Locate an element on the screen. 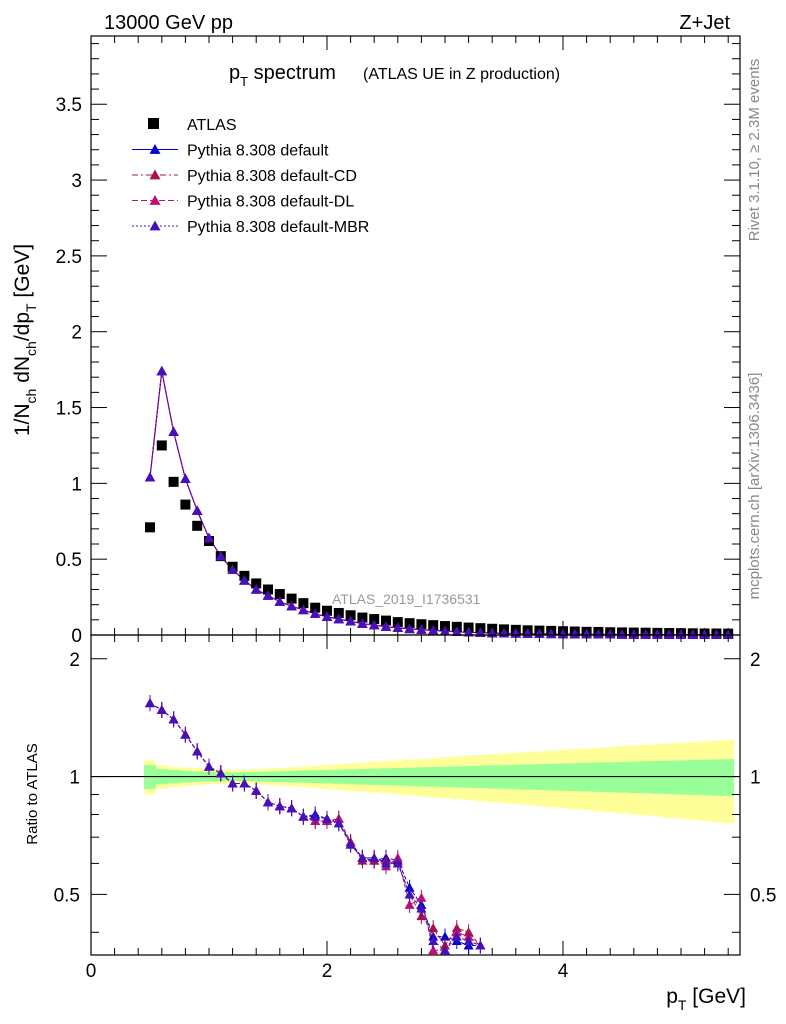 This screenshot has width=786, height=1024. y-label-part: /dp is located at coordinates (22, 326).